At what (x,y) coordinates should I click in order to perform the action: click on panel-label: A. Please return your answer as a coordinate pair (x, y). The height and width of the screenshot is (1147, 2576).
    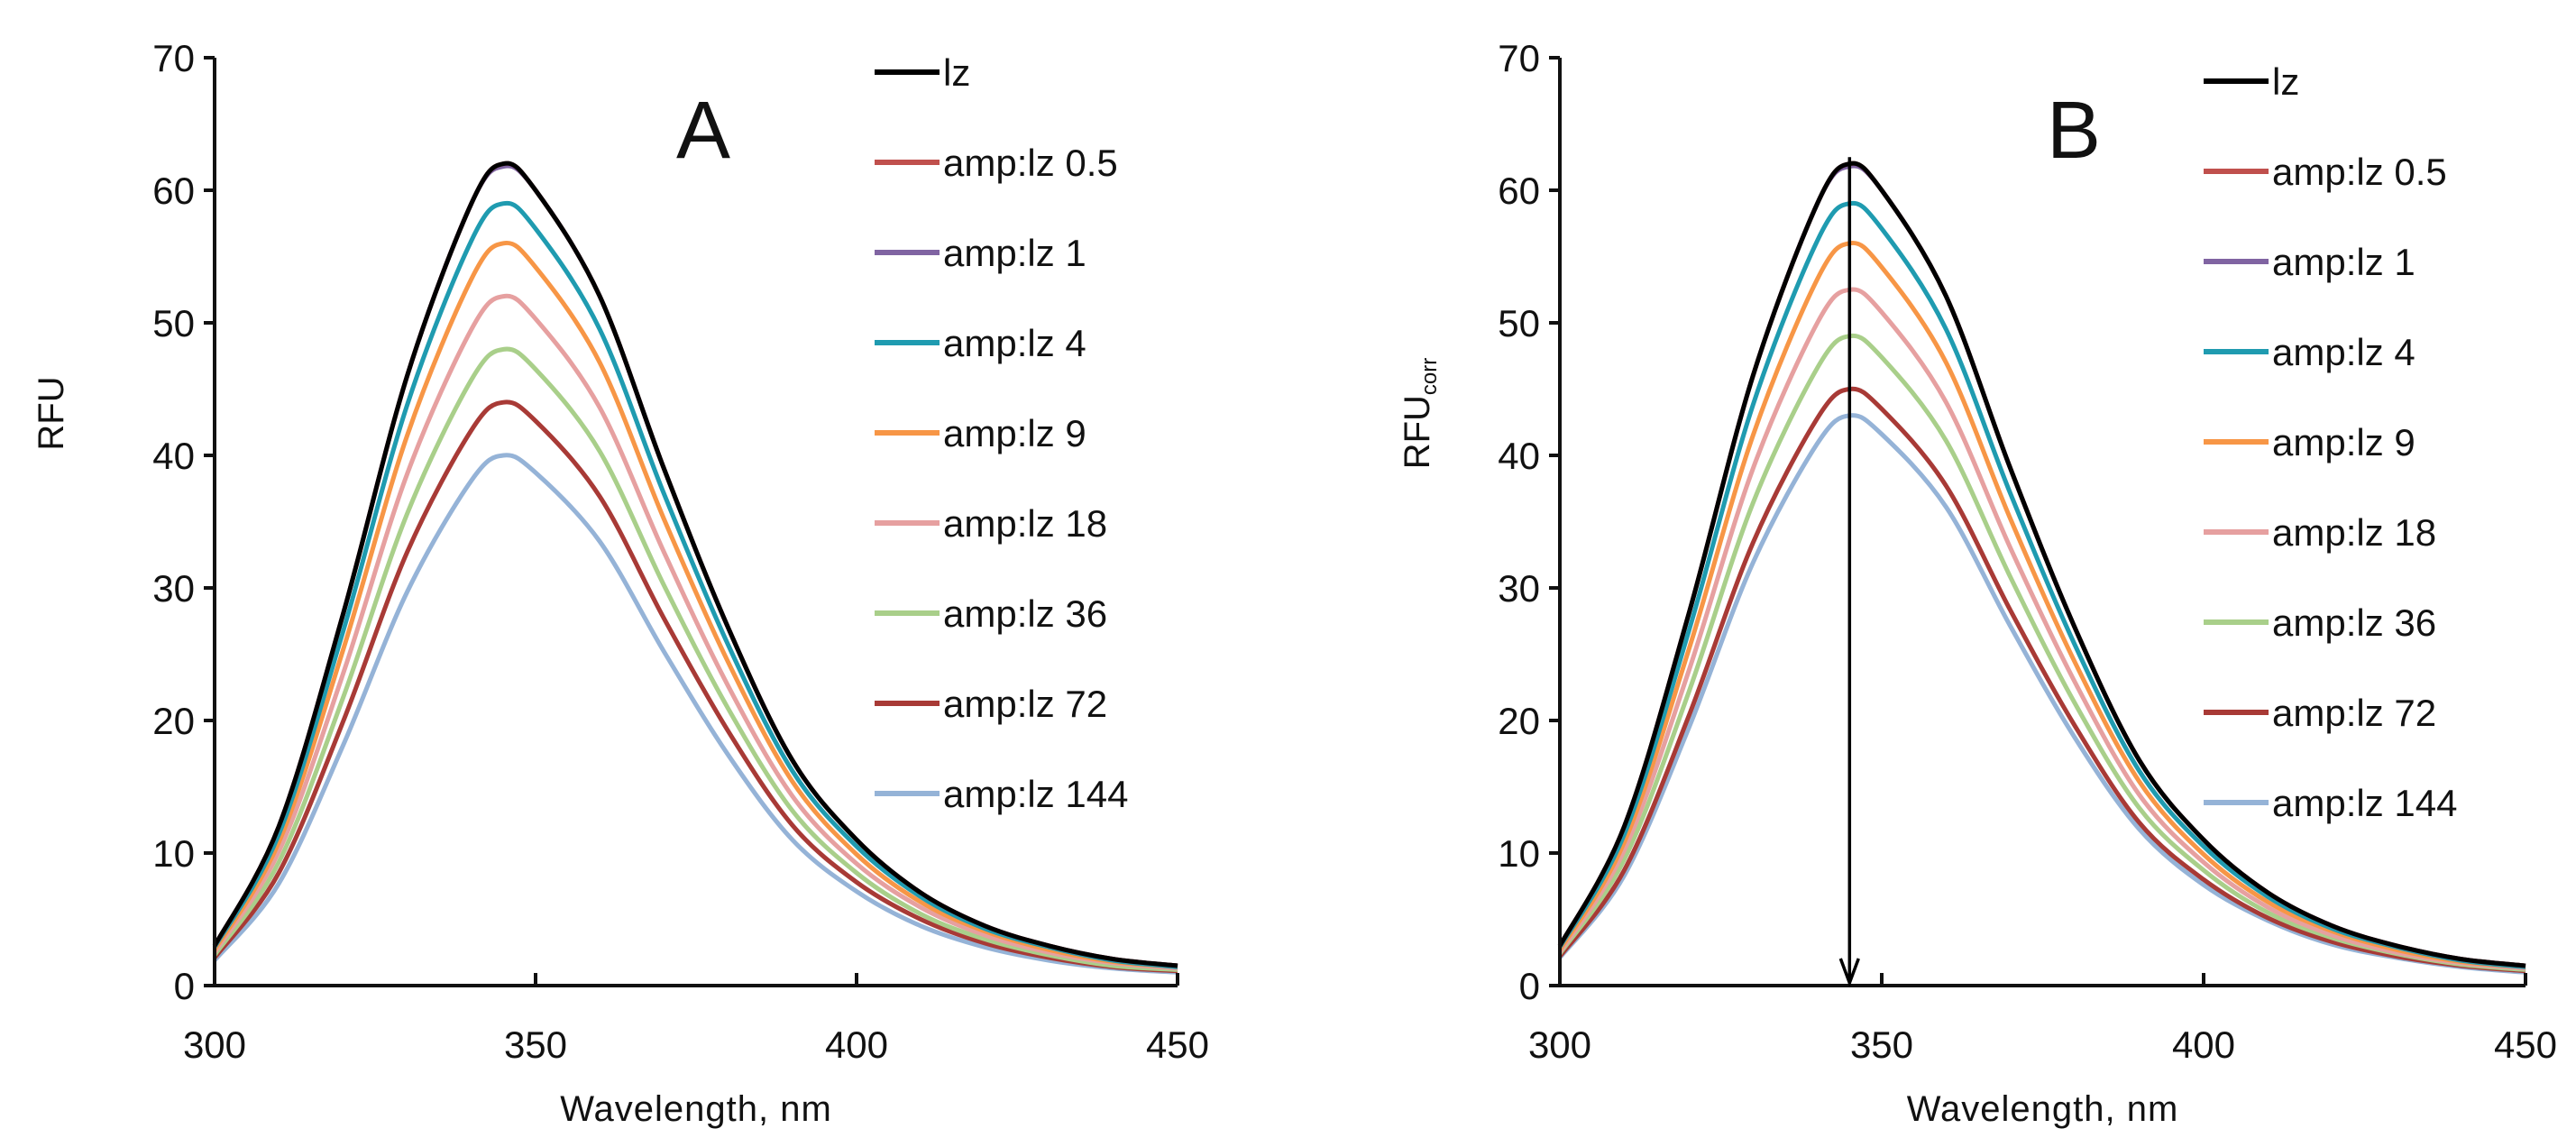
    Looking at the image, I should click on (703, 131).